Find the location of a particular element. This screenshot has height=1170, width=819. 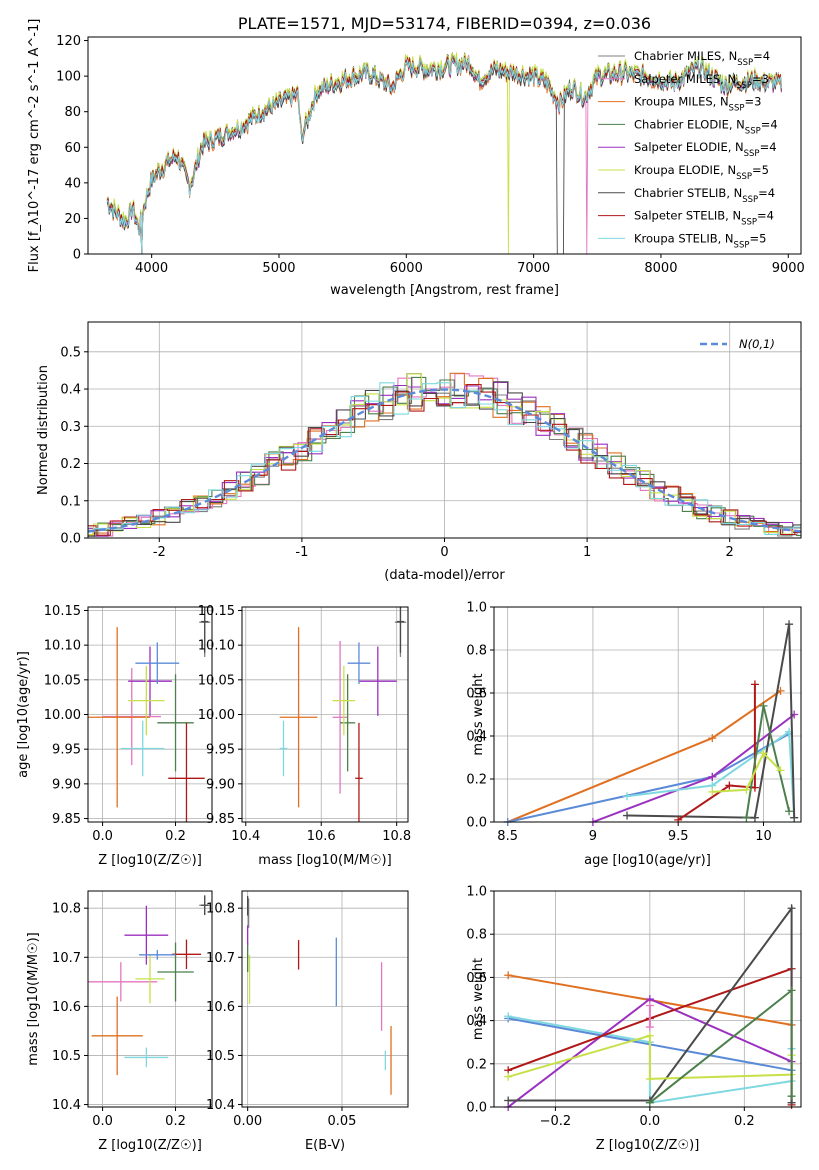

x-tick-label: 0 is located at coordinates (444, 552).